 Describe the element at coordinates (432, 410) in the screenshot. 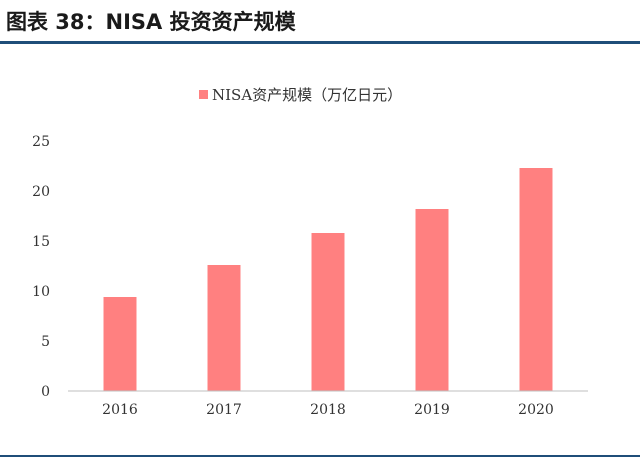

I see `x-tick-label: 2019` at that location.